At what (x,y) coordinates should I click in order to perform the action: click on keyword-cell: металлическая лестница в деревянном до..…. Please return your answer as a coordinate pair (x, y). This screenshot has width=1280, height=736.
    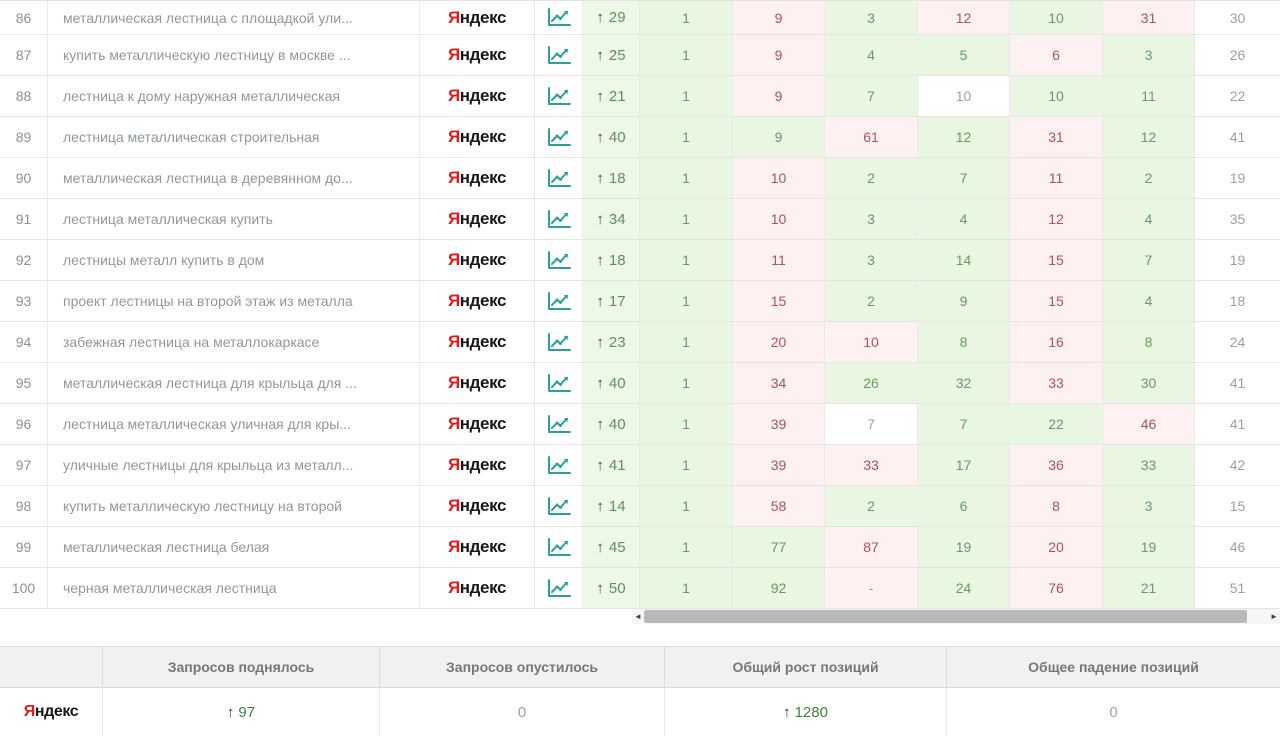
    Looking at the image, I should click on (234, 178).